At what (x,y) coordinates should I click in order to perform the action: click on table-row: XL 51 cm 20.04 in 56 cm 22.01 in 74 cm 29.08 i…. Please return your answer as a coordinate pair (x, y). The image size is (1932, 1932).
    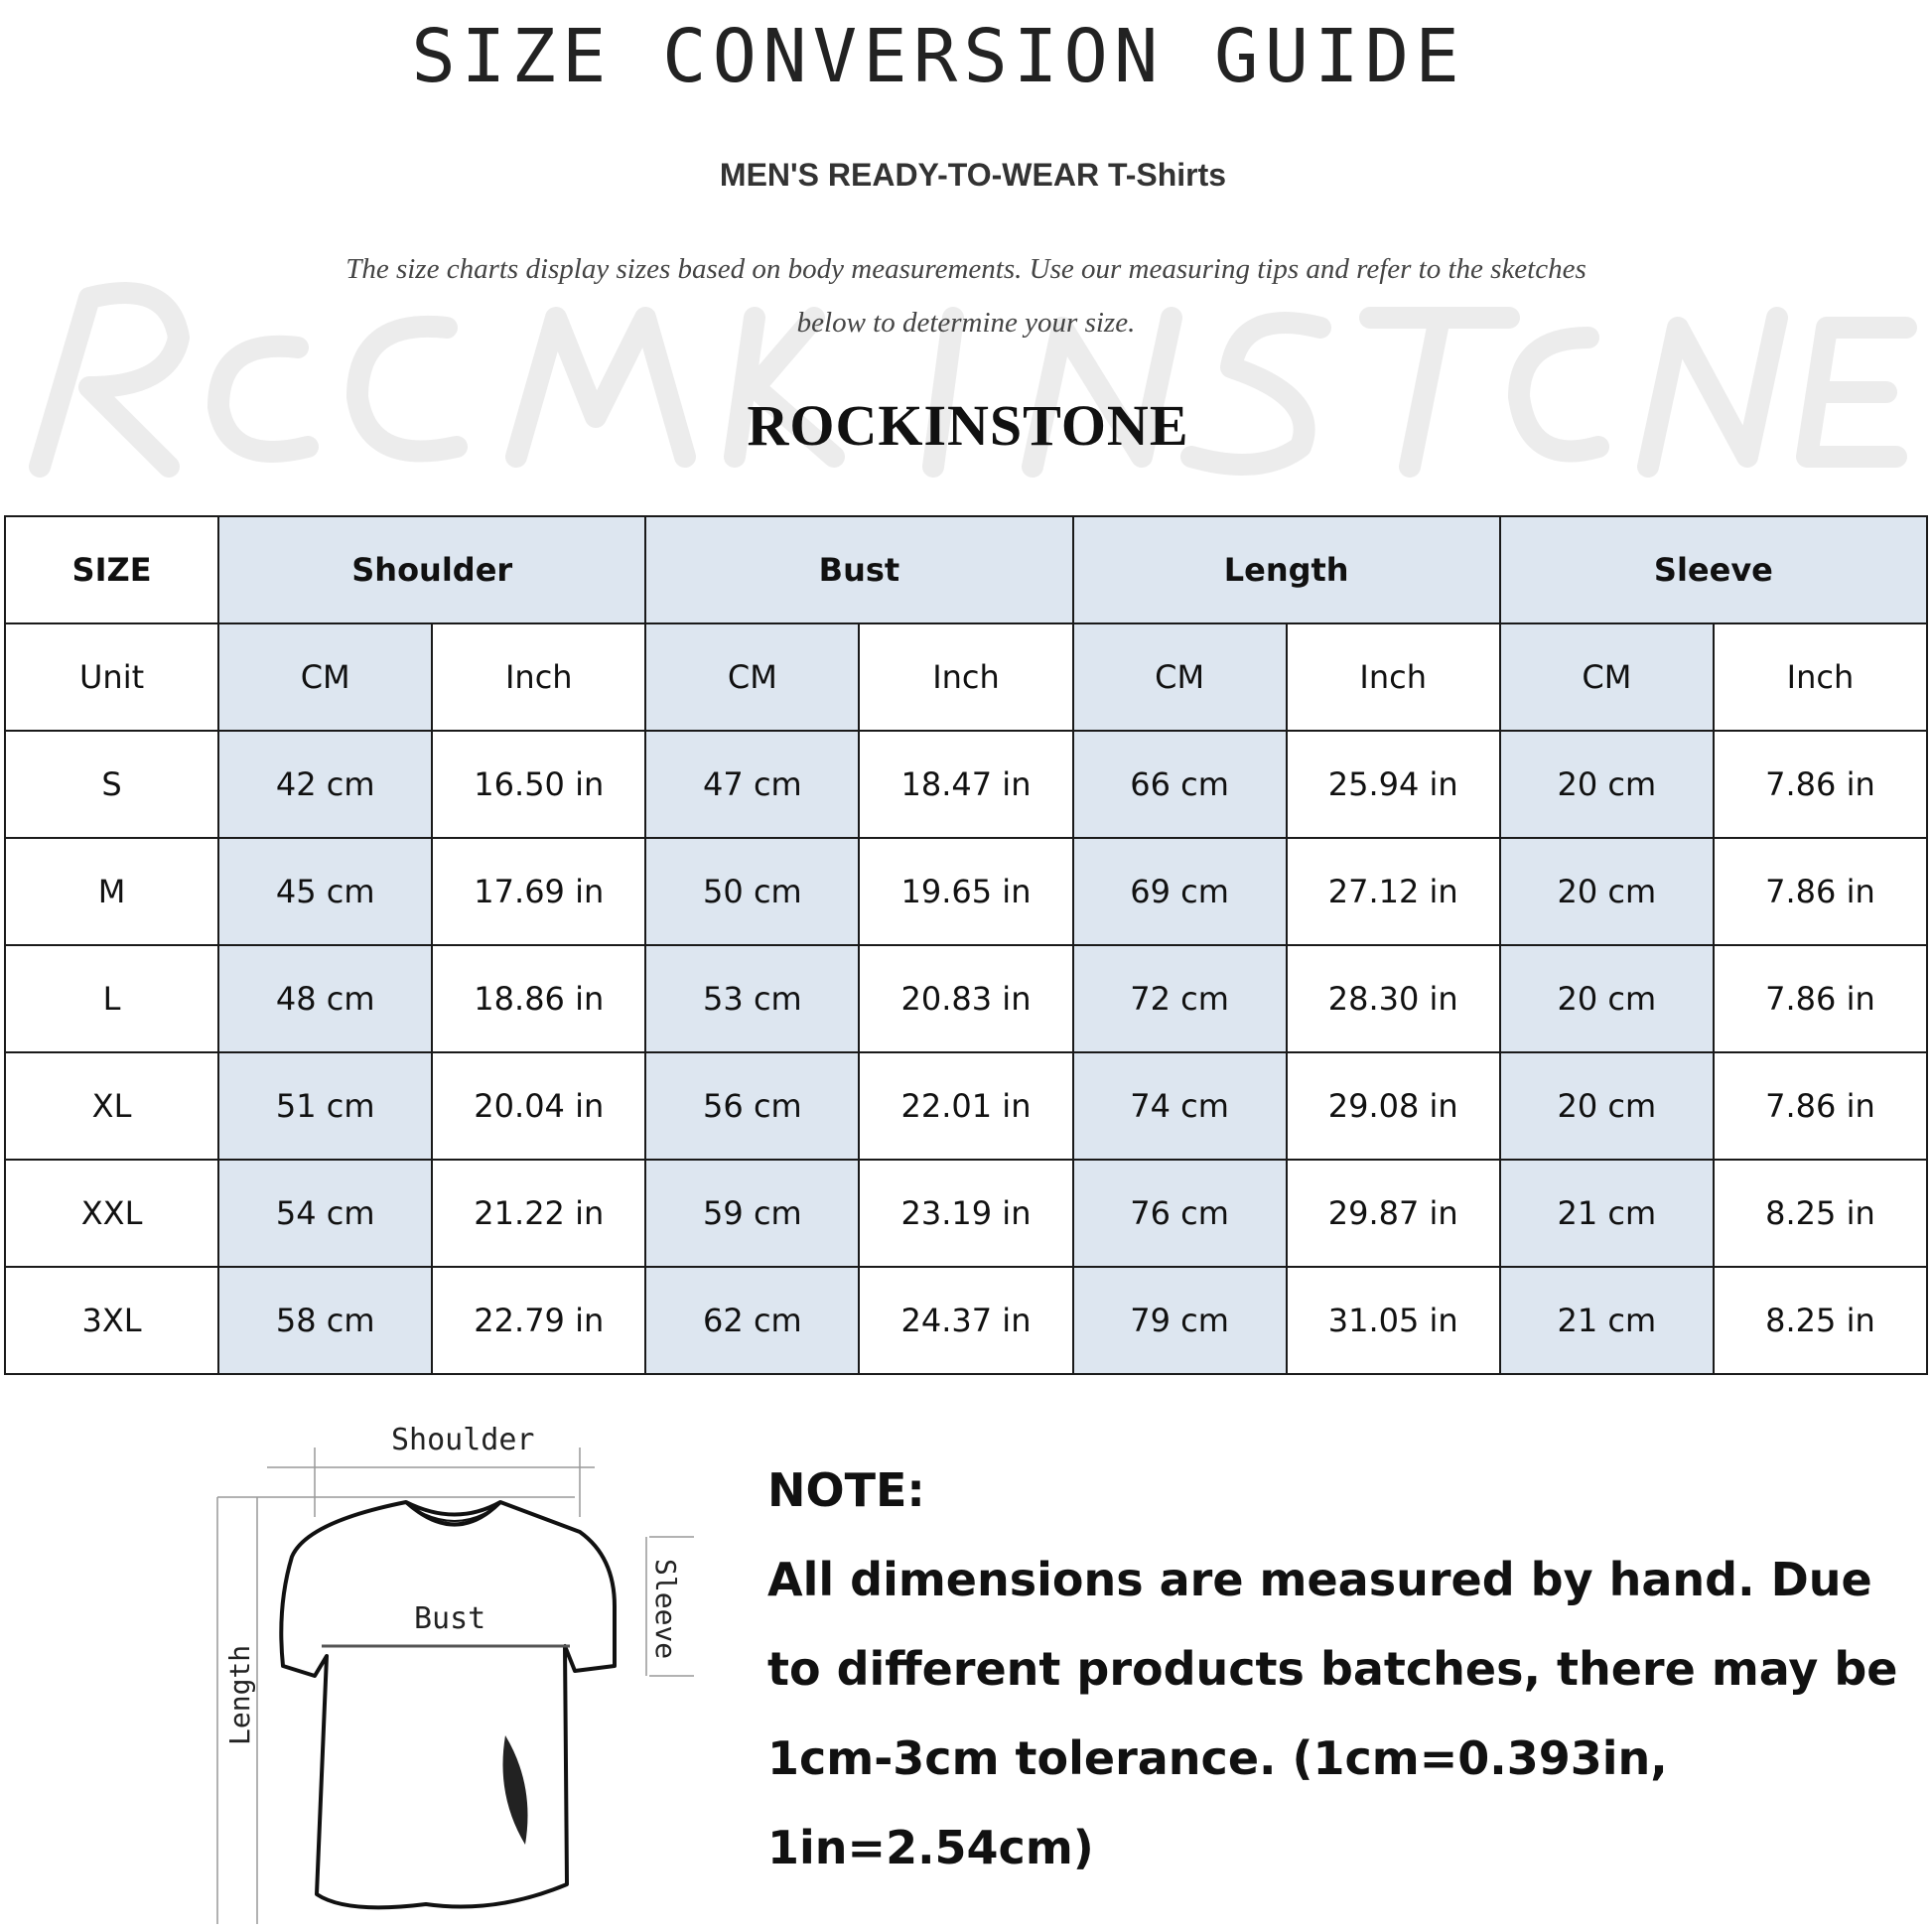
    Looking at the image, I should click on (966, 1106).